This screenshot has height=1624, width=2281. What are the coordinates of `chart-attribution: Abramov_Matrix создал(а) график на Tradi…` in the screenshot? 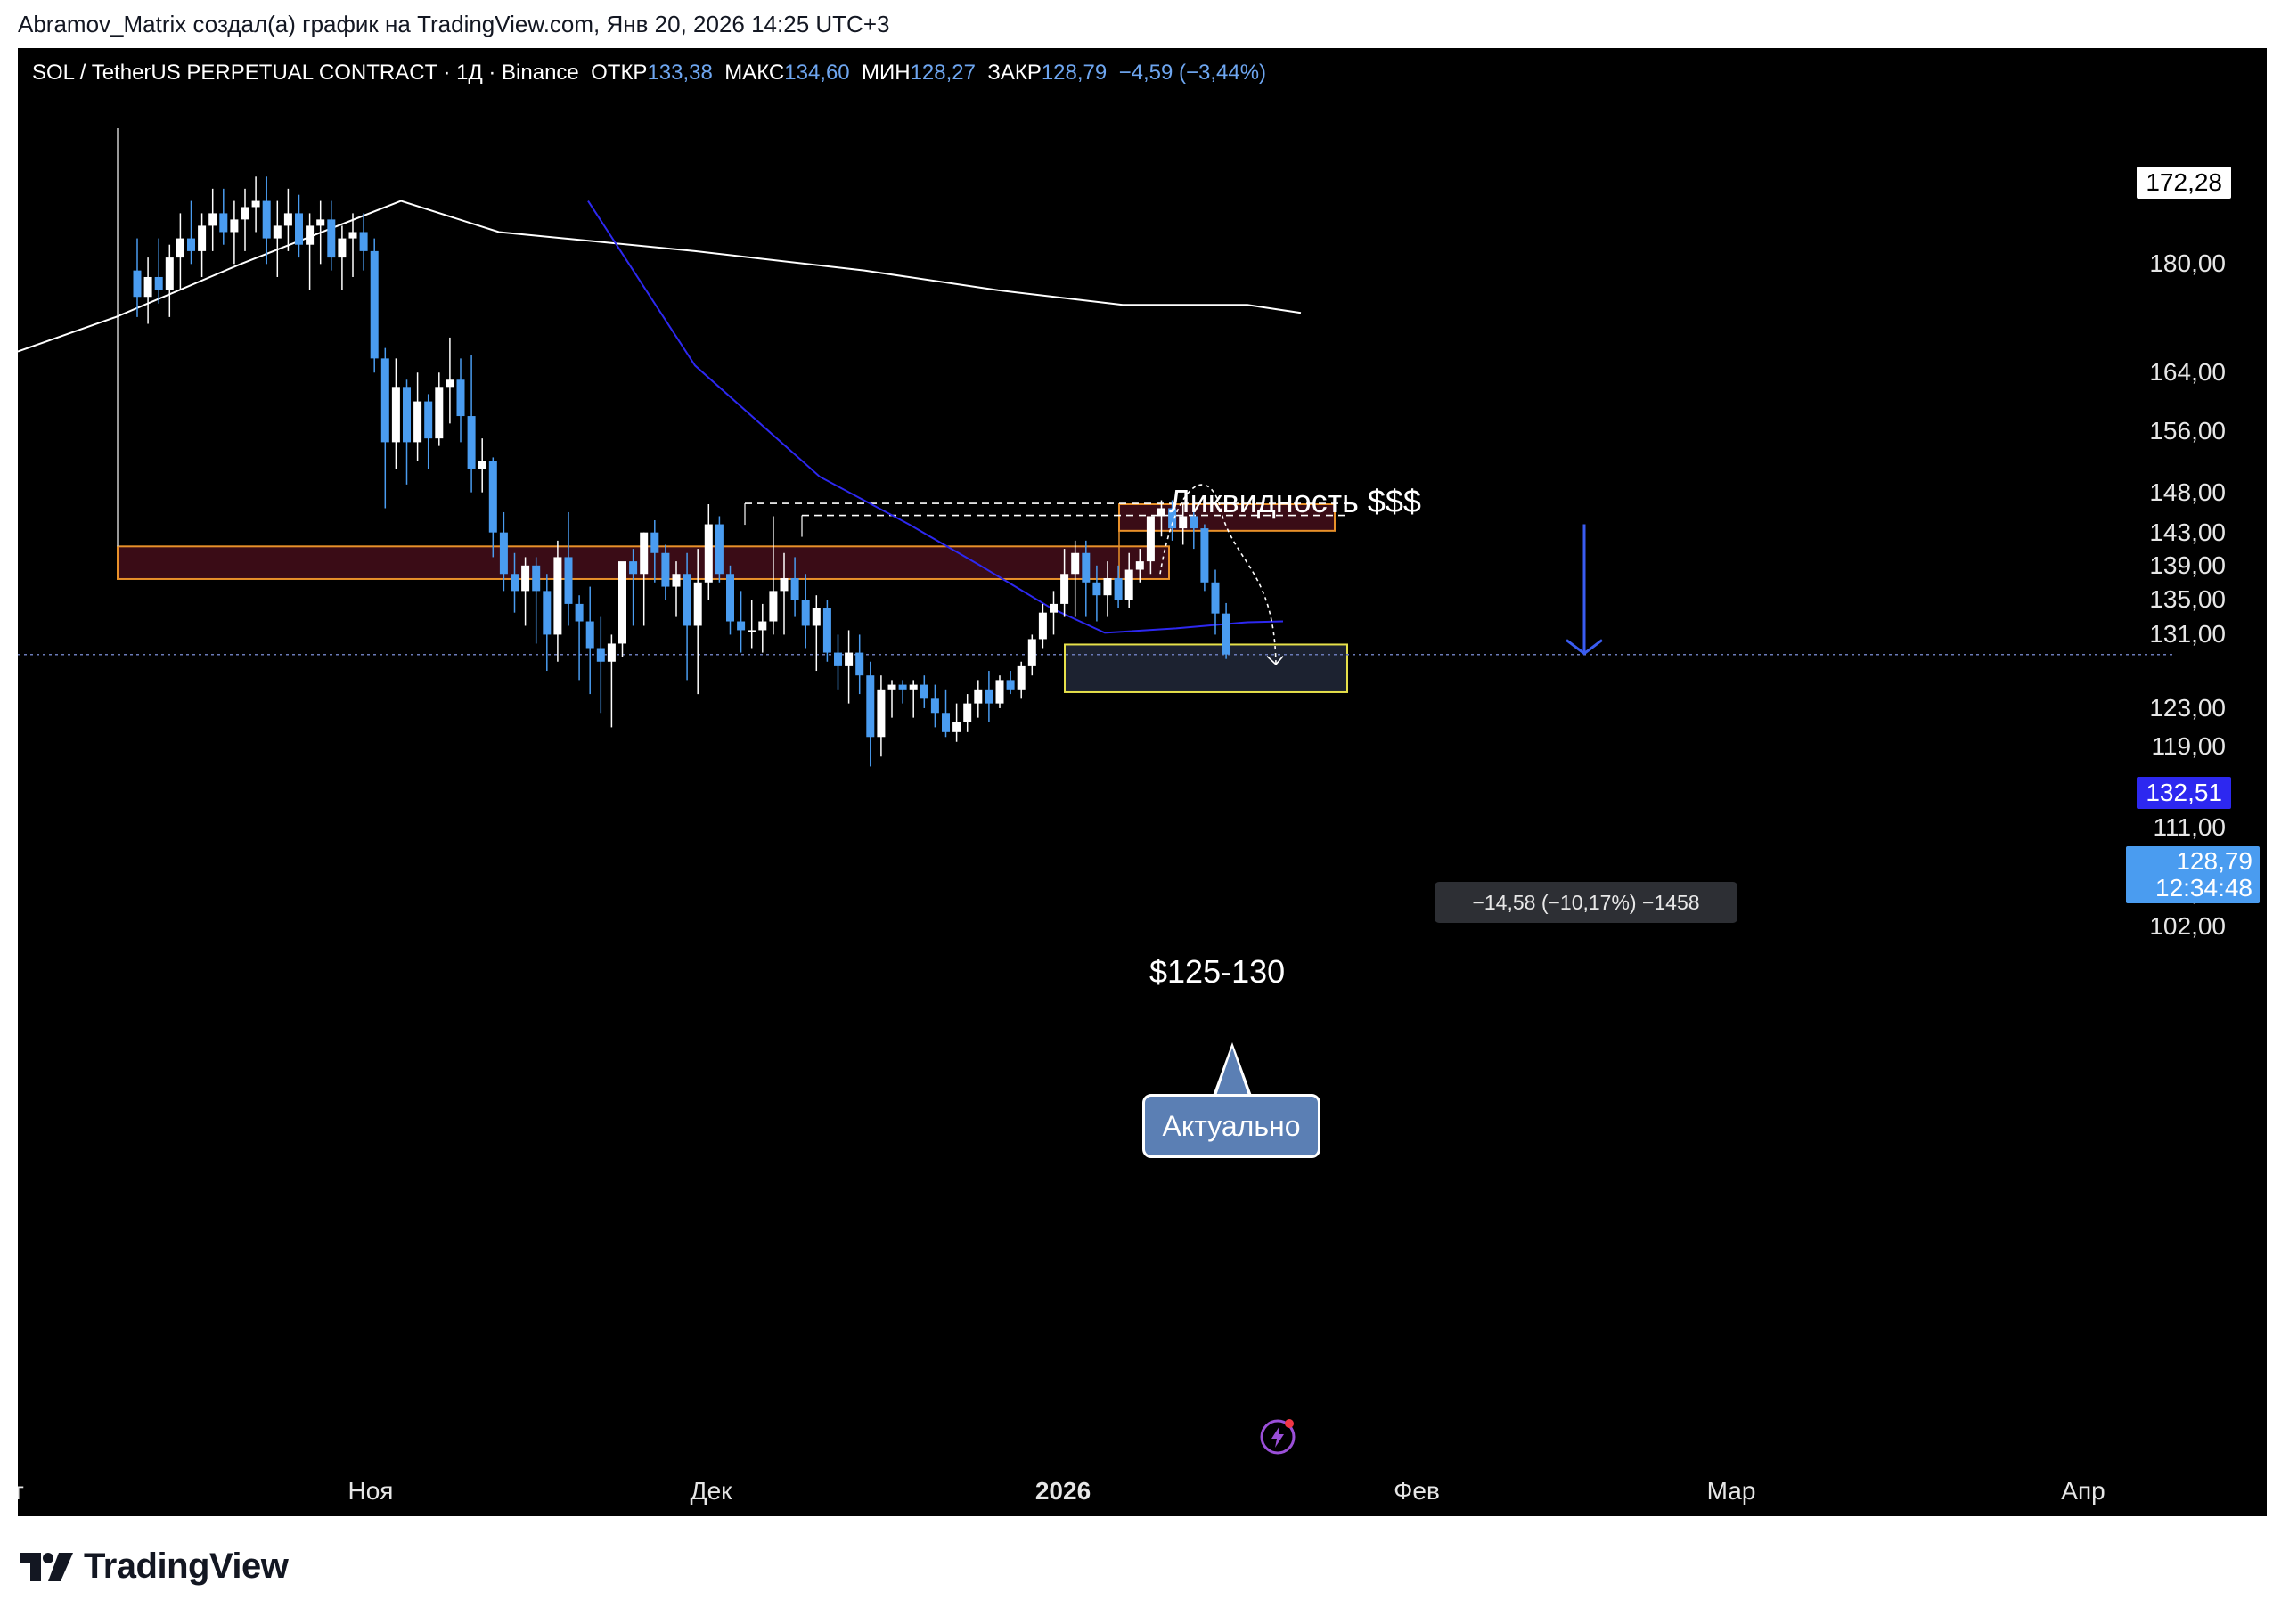 It's located at (454, 24).